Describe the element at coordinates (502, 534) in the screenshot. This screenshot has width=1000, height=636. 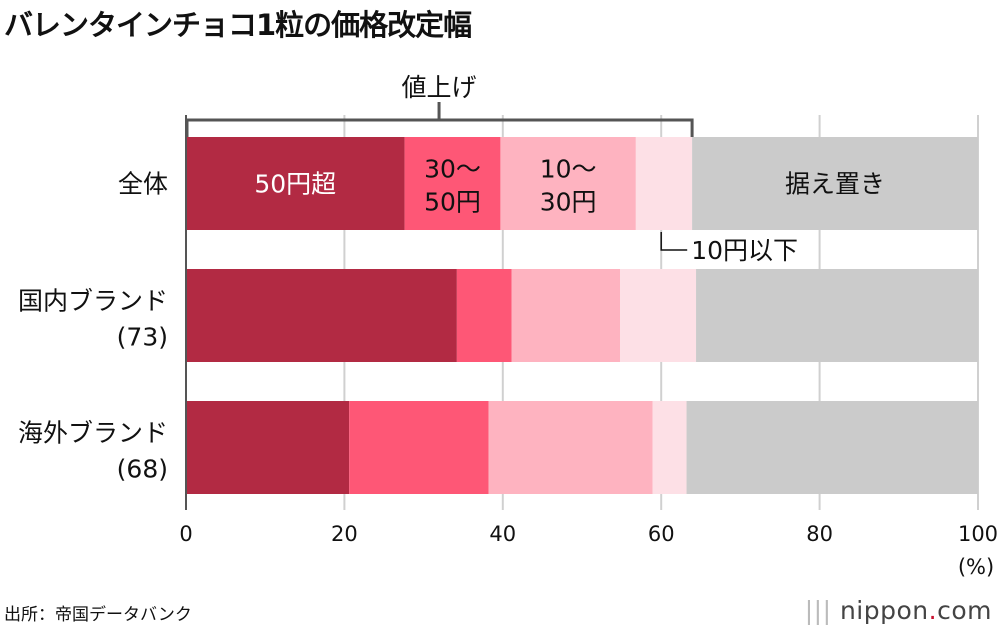
I see `x-tick-label: 40` at that location.